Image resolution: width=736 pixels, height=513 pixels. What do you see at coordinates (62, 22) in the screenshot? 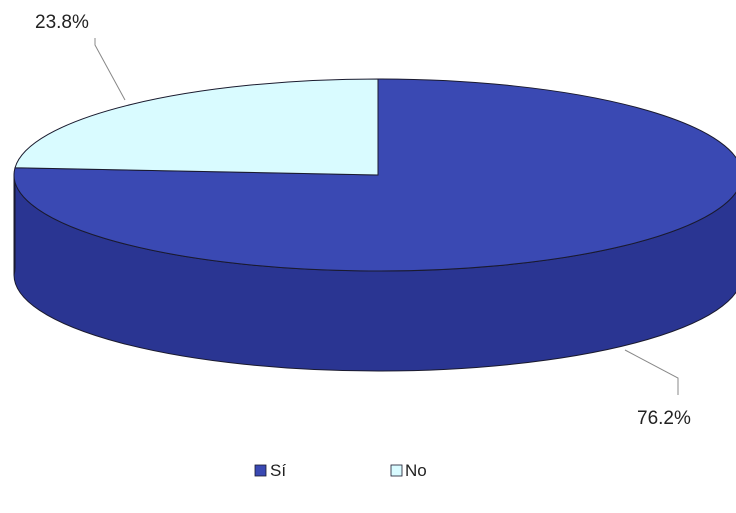
I see `data-label-no: 23.8%` at bounding box center [62, 22].